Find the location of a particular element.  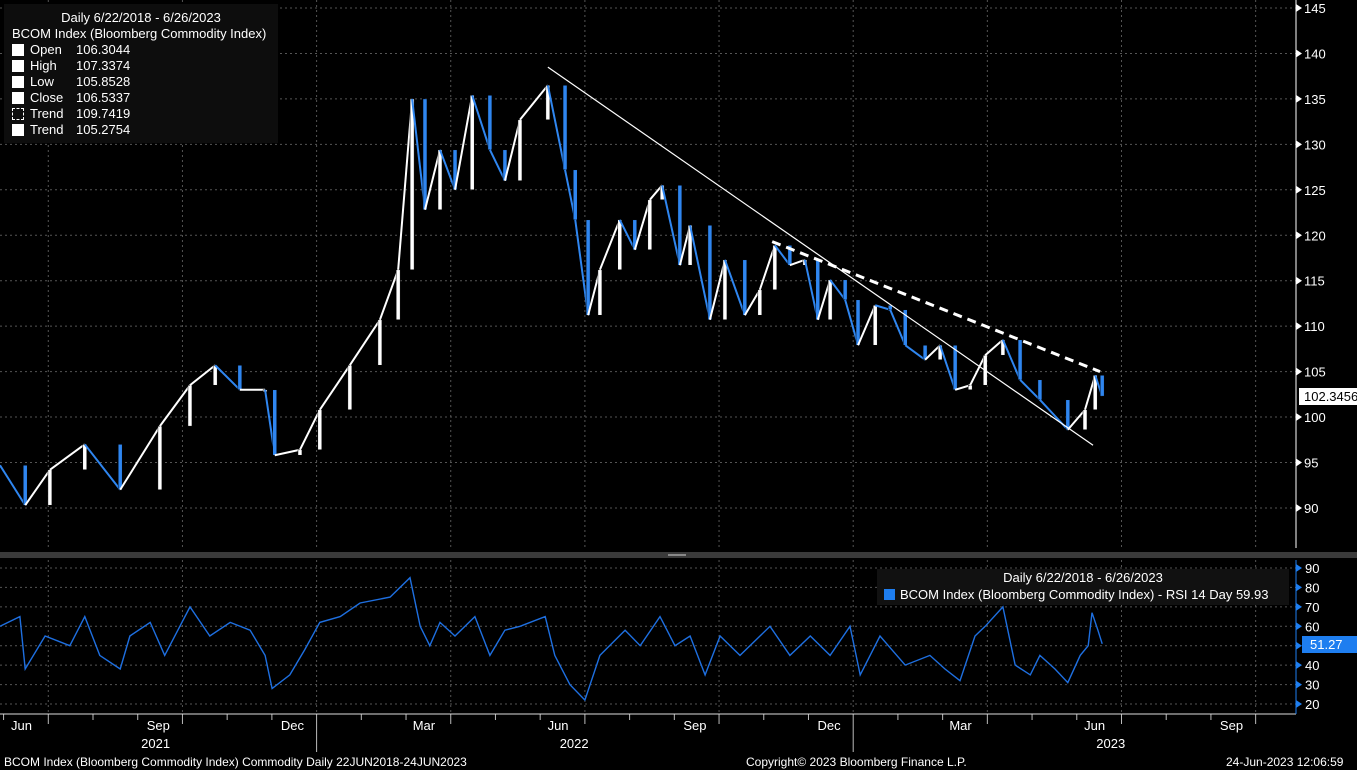

rsi-tick-label: 20 is located at coordinates (1312, 704).